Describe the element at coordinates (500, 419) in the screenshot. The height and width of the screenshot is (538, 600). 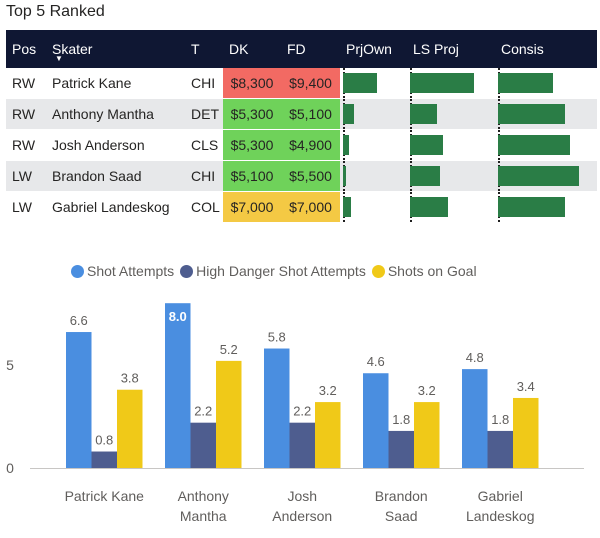
I see `data-label: 1.8` at that location.